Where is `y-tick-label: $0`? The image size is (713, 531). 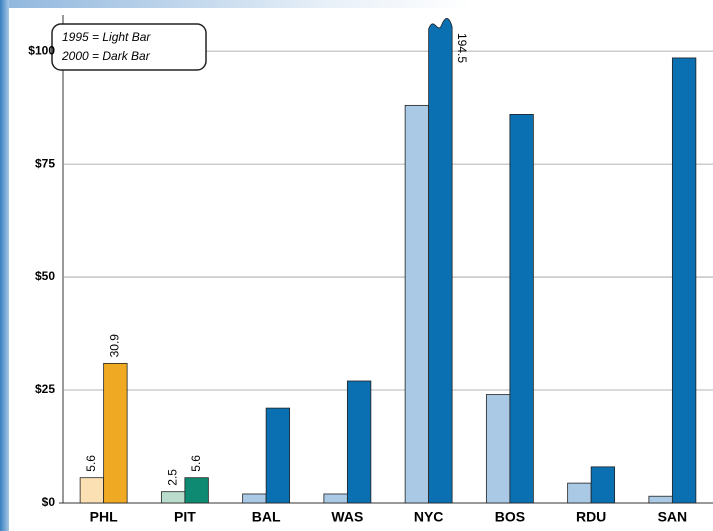 y-tick-label: $0 is located at coordinates (49, 502).